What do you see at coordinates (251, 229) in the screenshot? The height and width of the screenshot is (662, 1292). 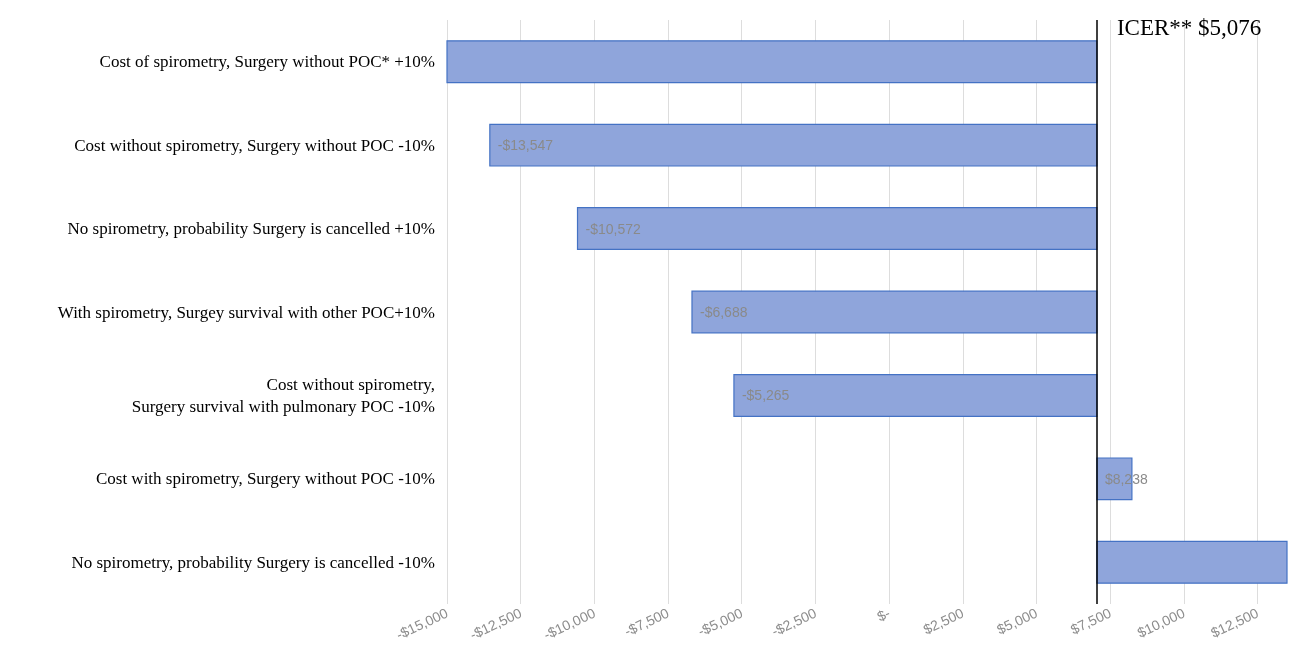 I see `y-tick-label: No spirometry, probability Surgery is cancelled +10%` at bounding box center [251, 229].